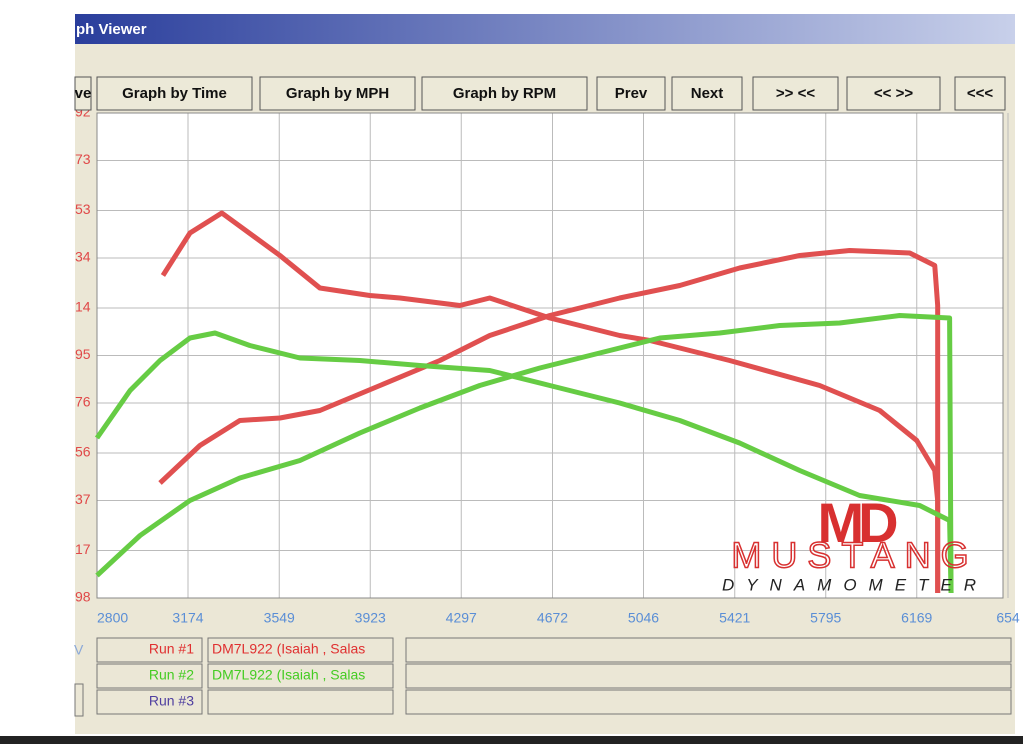  What do you see at coordinates (1008, 618) in the screenshot?
I see `x-tick-label: 654` at bounding box center [1008, 618].